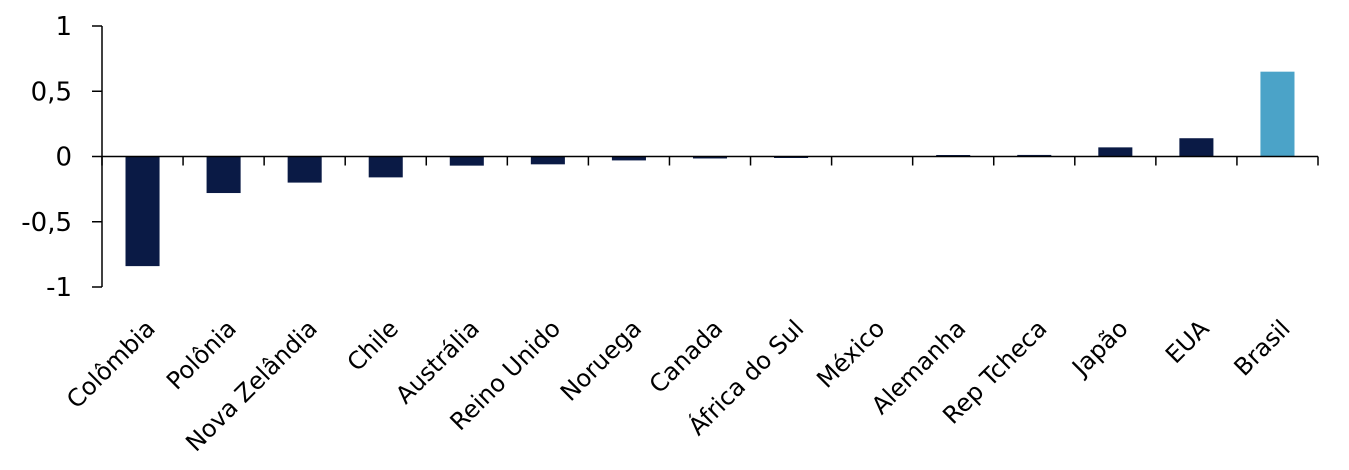 This screenshot has height=470, width=1349. I want to click on x-category-label: EUA, so click(1187, 341).